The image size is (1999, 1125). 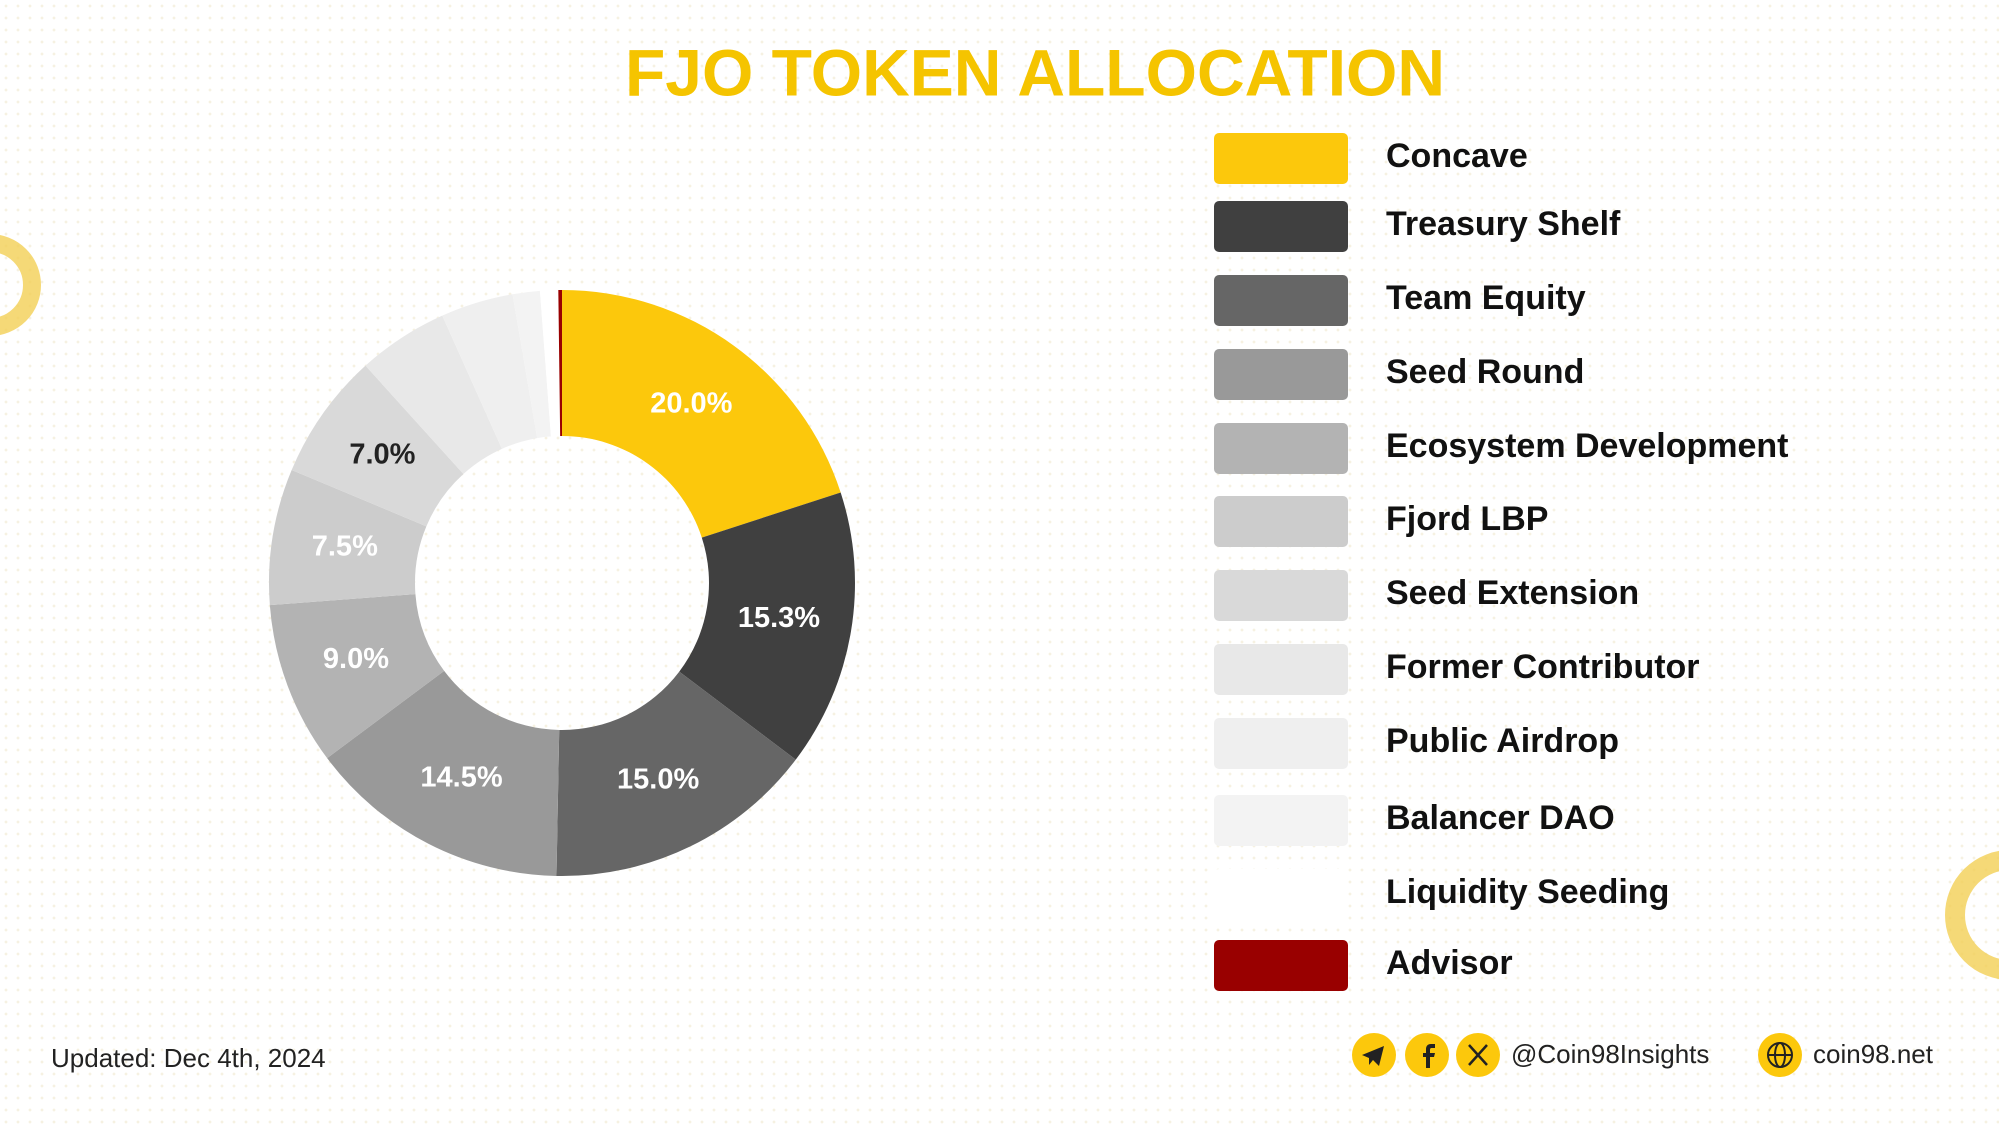 What do you see at coordinates (1486, 298) in the screenshot?
I see `legend-label: Team Equity` at bounding box center [1486, 298].